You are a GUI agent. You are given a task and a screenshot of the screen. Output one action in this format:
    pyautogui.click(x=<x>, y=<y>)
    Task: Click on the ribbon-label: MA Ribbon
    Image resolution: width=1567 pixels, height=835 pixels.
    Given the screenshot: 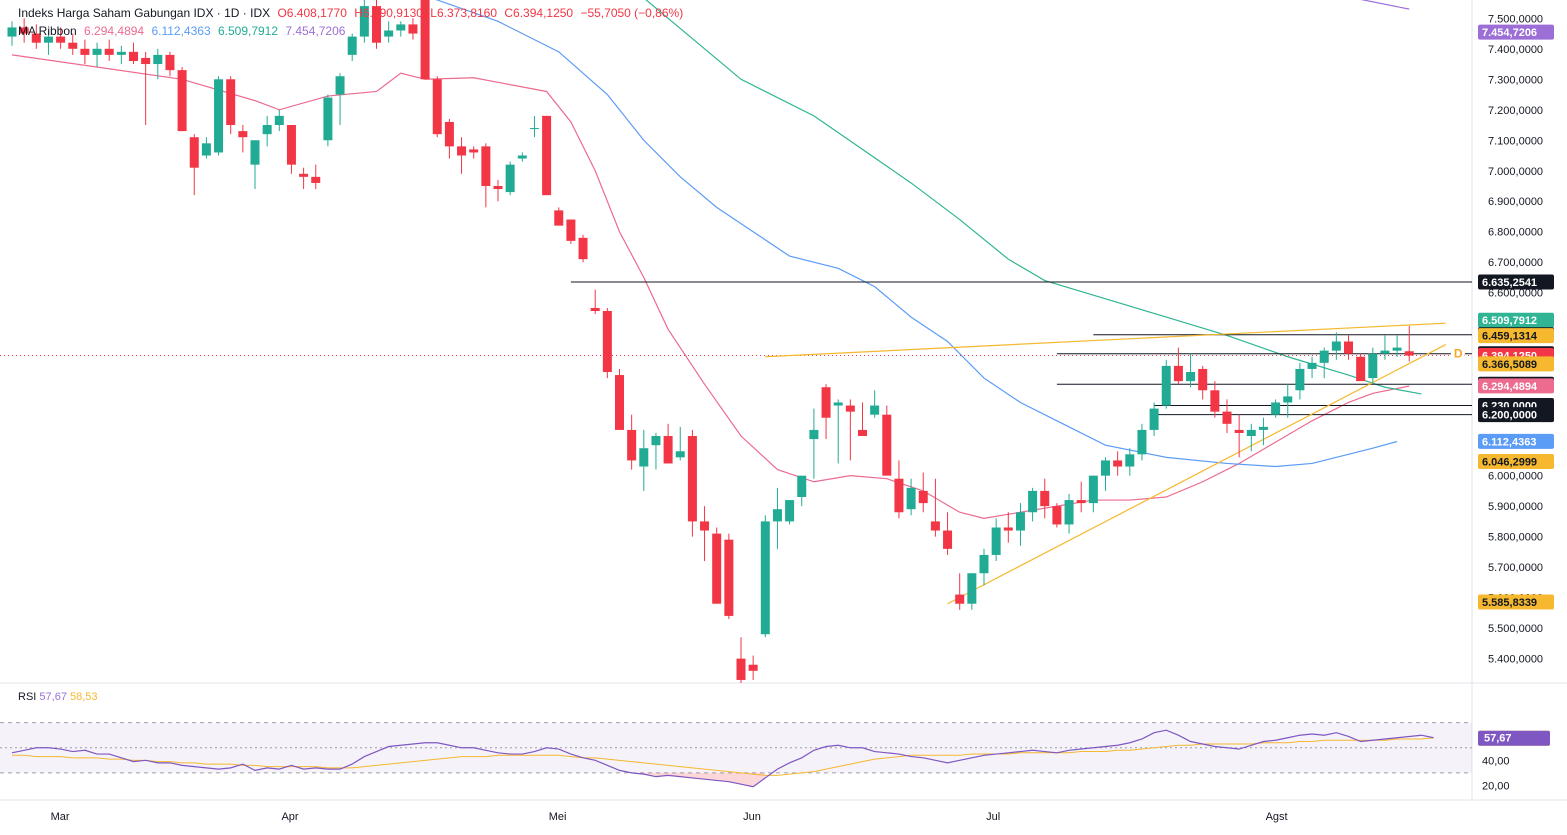 What is the action you would take?
    pyautogui.click(x=47, y=31)
    